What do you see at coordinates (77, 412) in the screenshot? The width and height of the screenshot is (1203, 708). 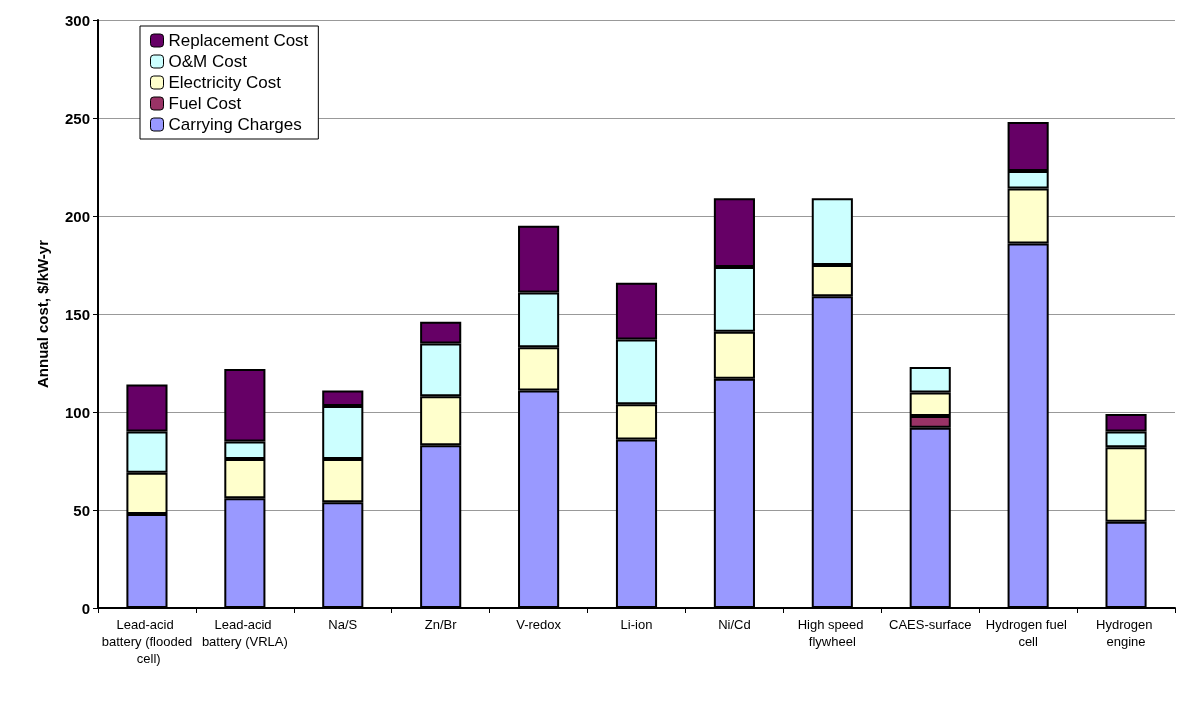 I see `y-tick-label: 100` at bounding box center [77, 412].